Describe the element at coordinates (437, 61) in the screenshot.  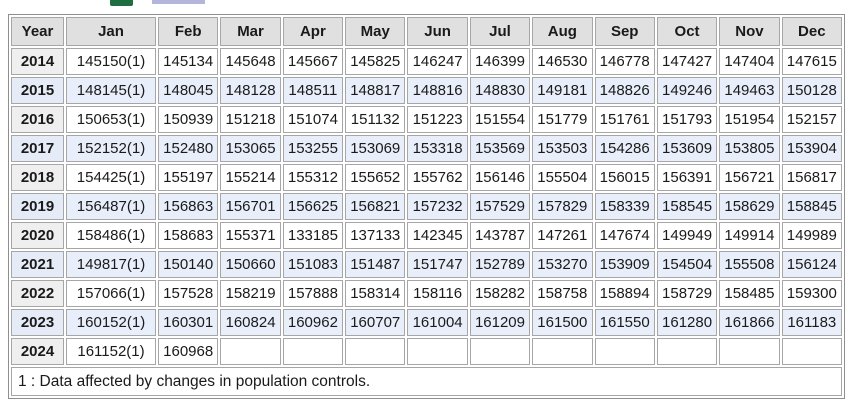
I see `value-cell-2014-jun: 146247` at that location.